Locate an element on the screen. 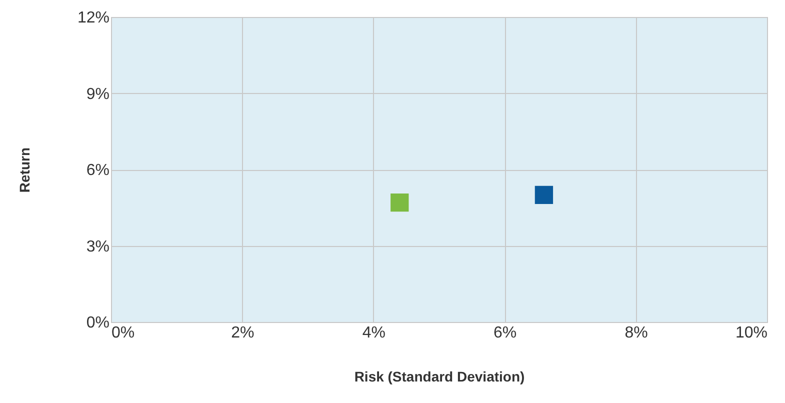 The width and height of the screenshot is (785, 403). x-tick-label: 4% is located at coordinates (374, 333).